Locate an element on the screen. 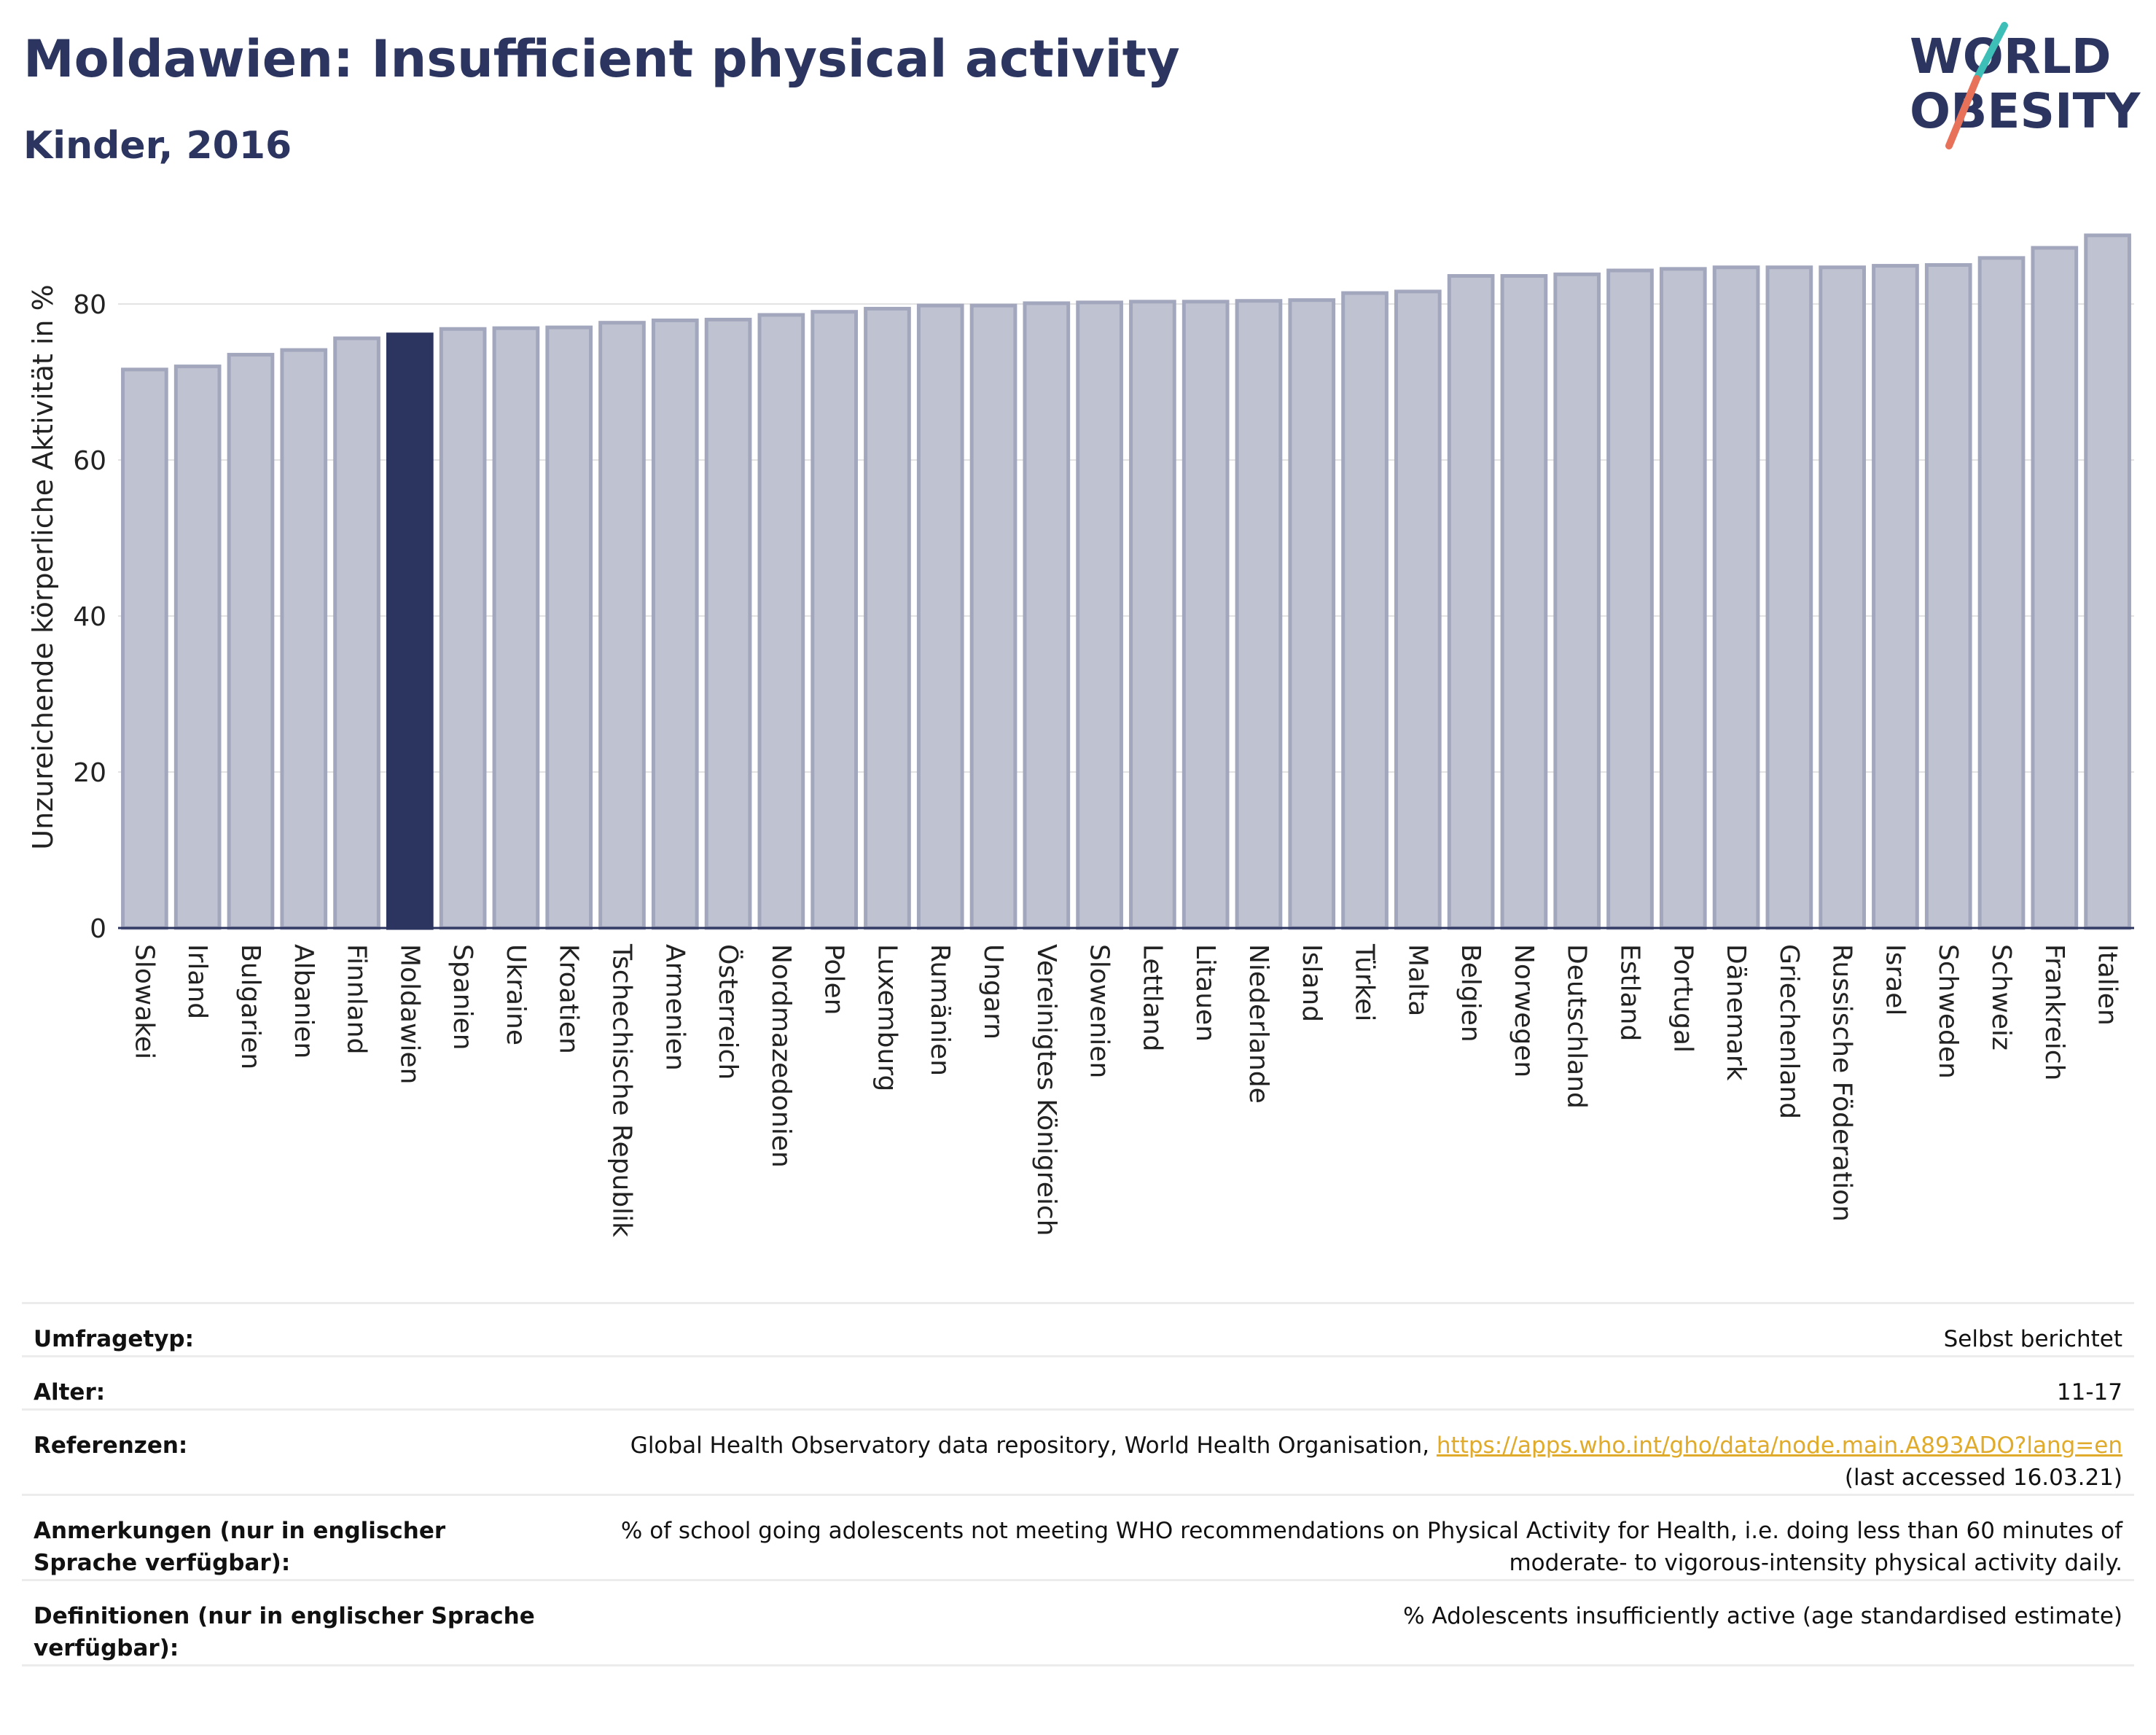 The width and height of the screenshot is (2156, 1735). bar-schweden is located at coordinates (1948, 596).